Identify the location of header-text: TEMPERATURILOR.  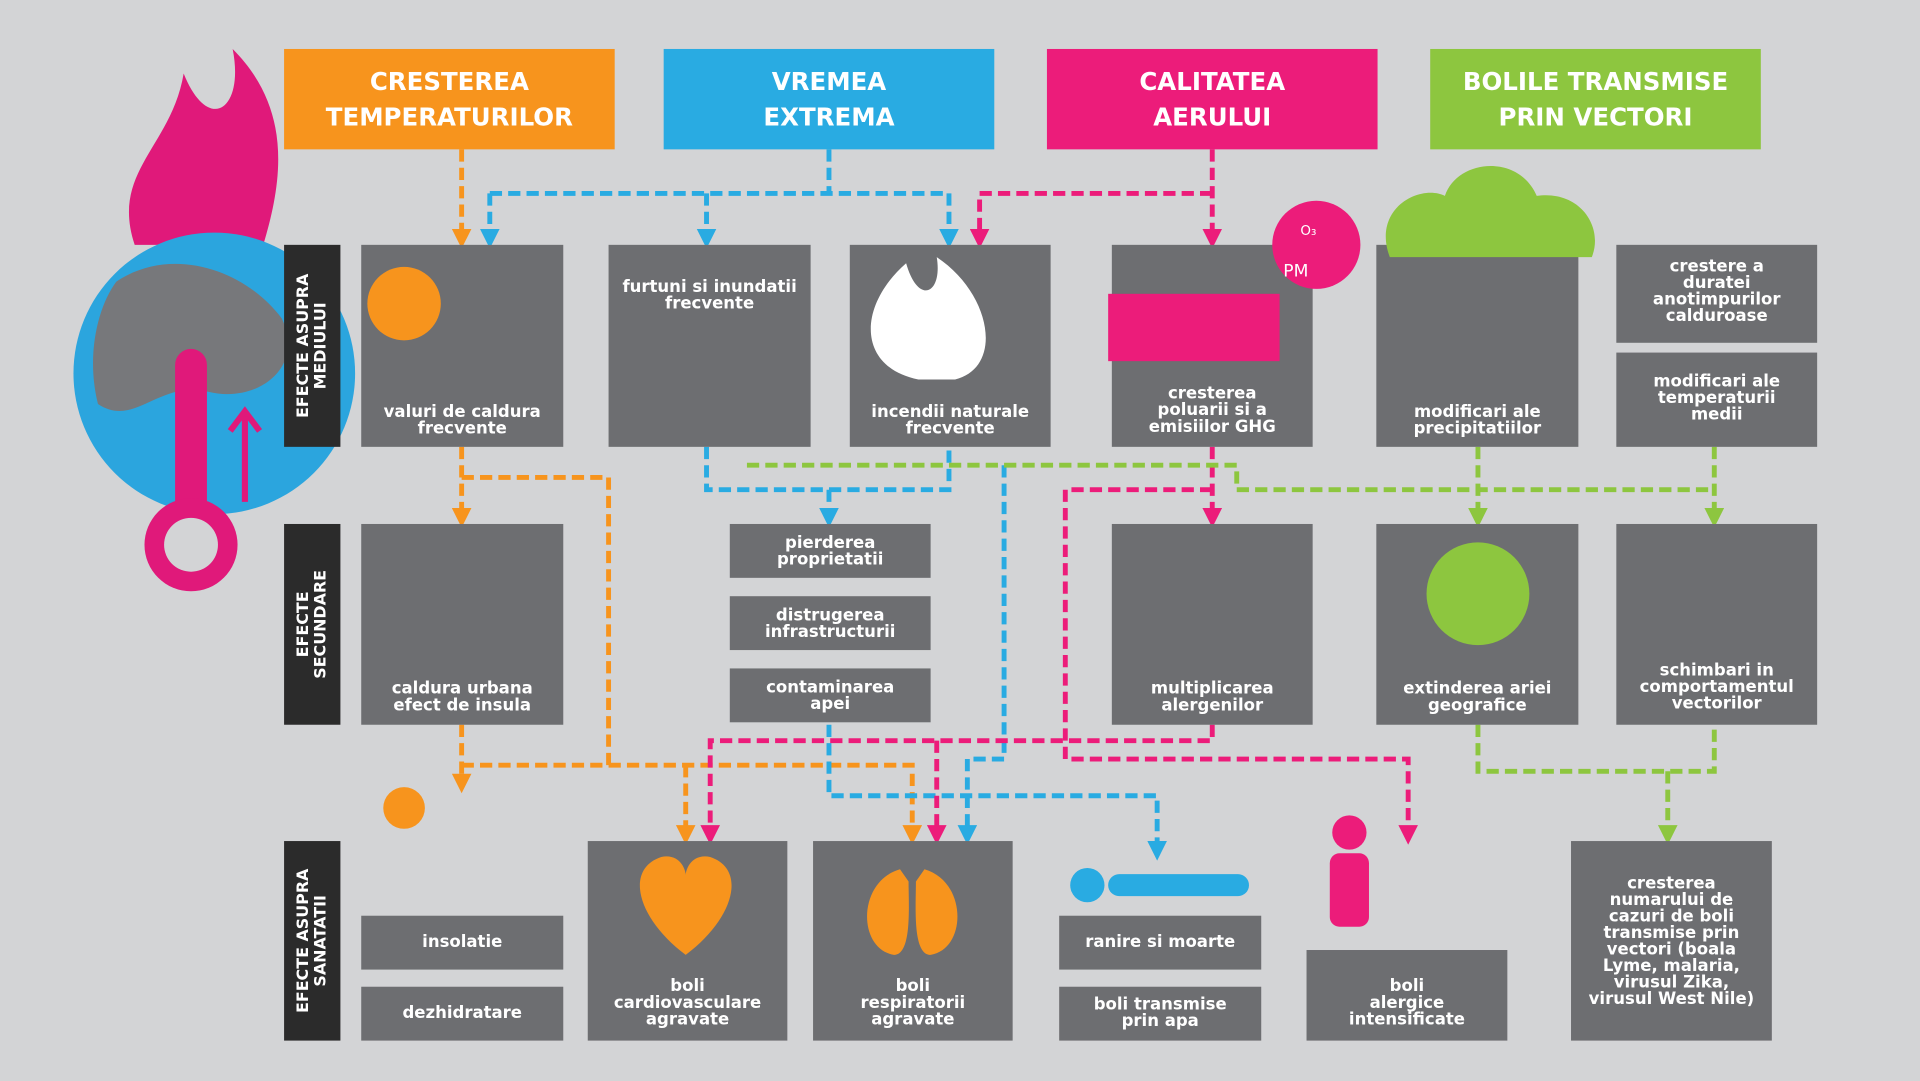
(449, 117).